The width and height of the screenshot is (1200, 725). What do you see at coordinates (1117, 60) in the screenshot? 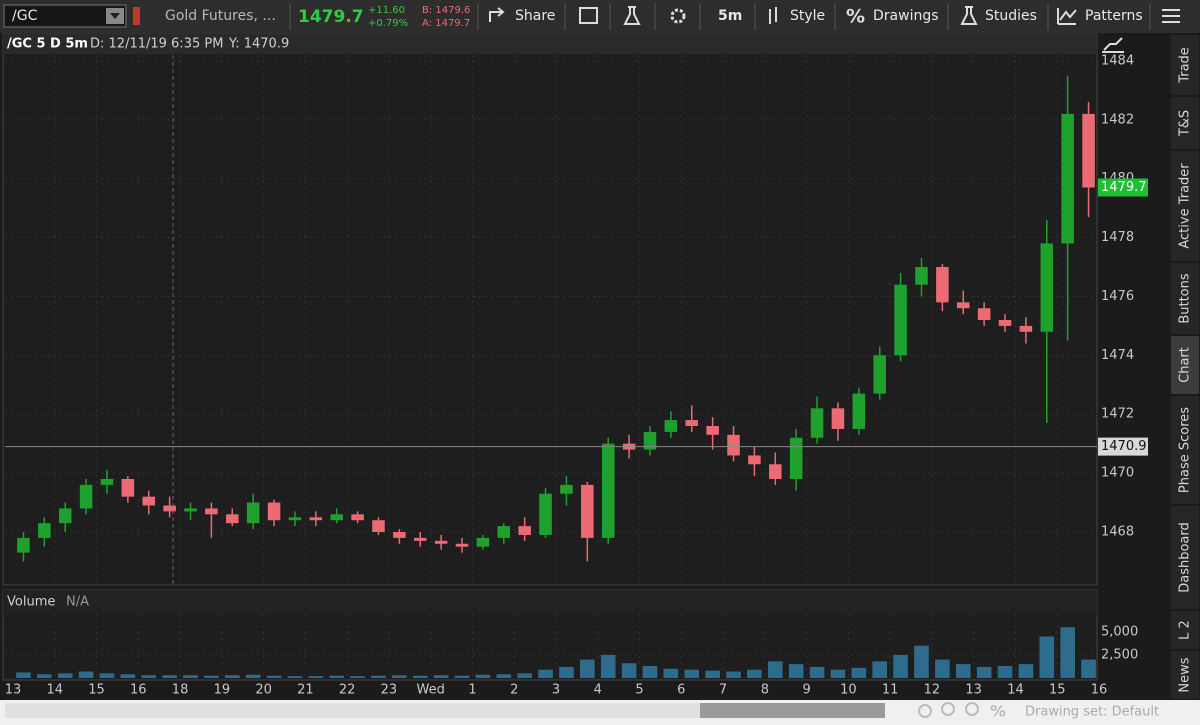
I see `y-tick-label: 1484` at bounding box center [1117, 60].